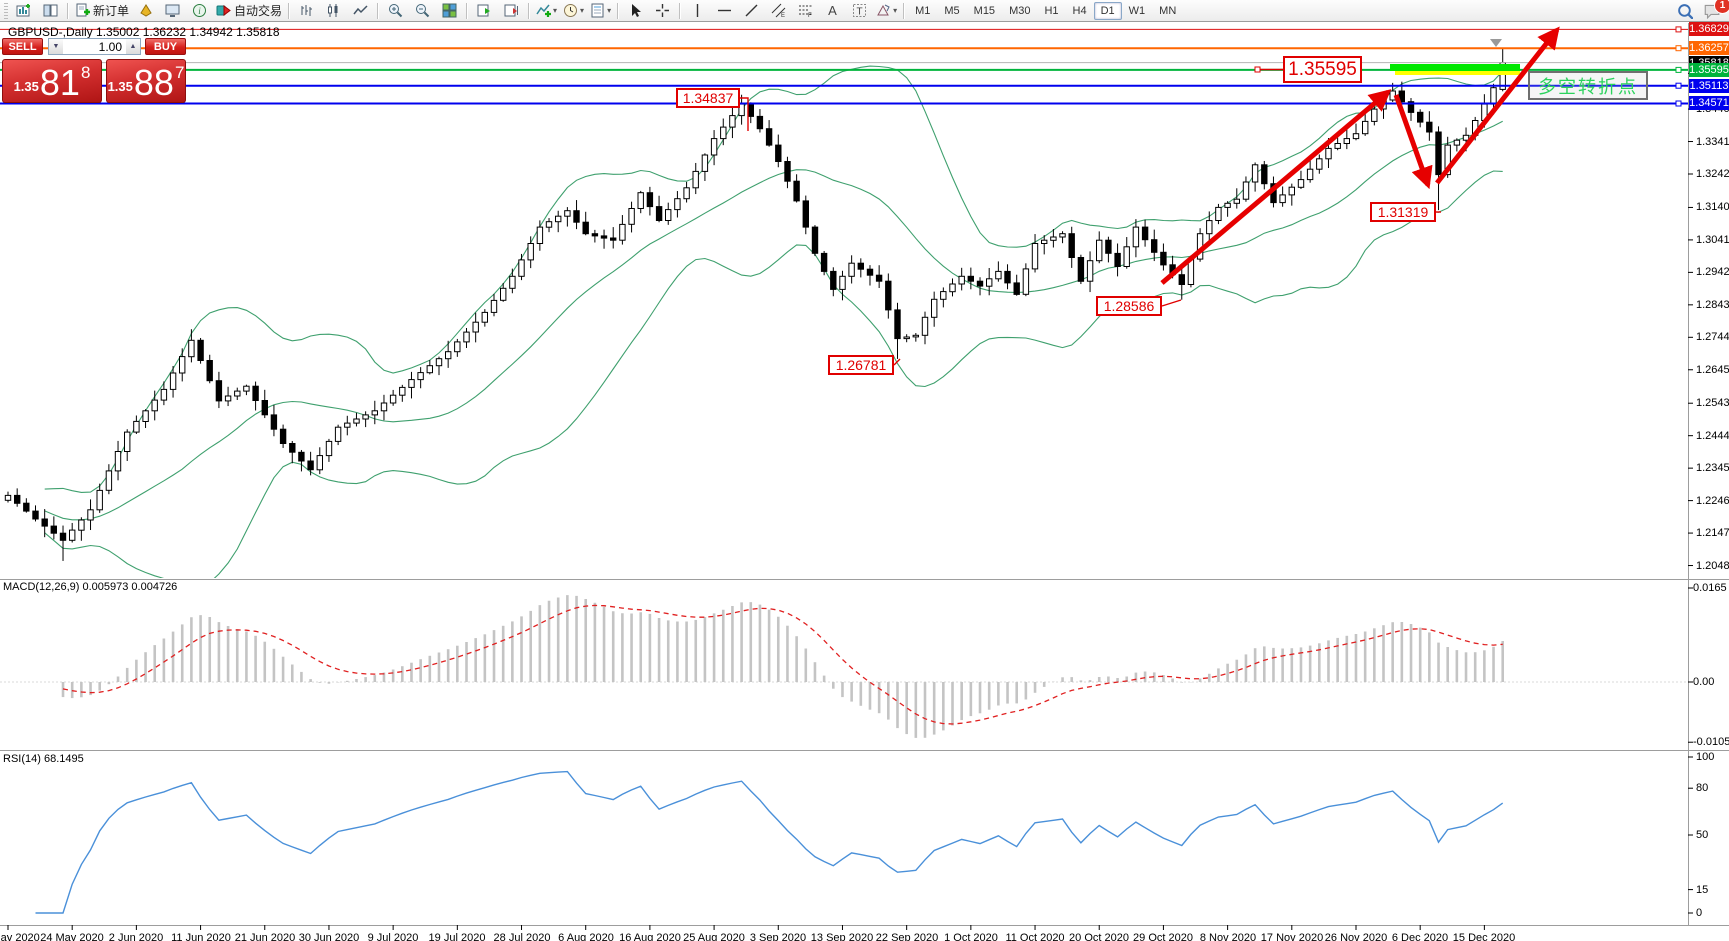  What do you see at coordinates (1713, 10) in the screenshot?
I see `notifications-button: 1` at bounding box center [1713, 10].